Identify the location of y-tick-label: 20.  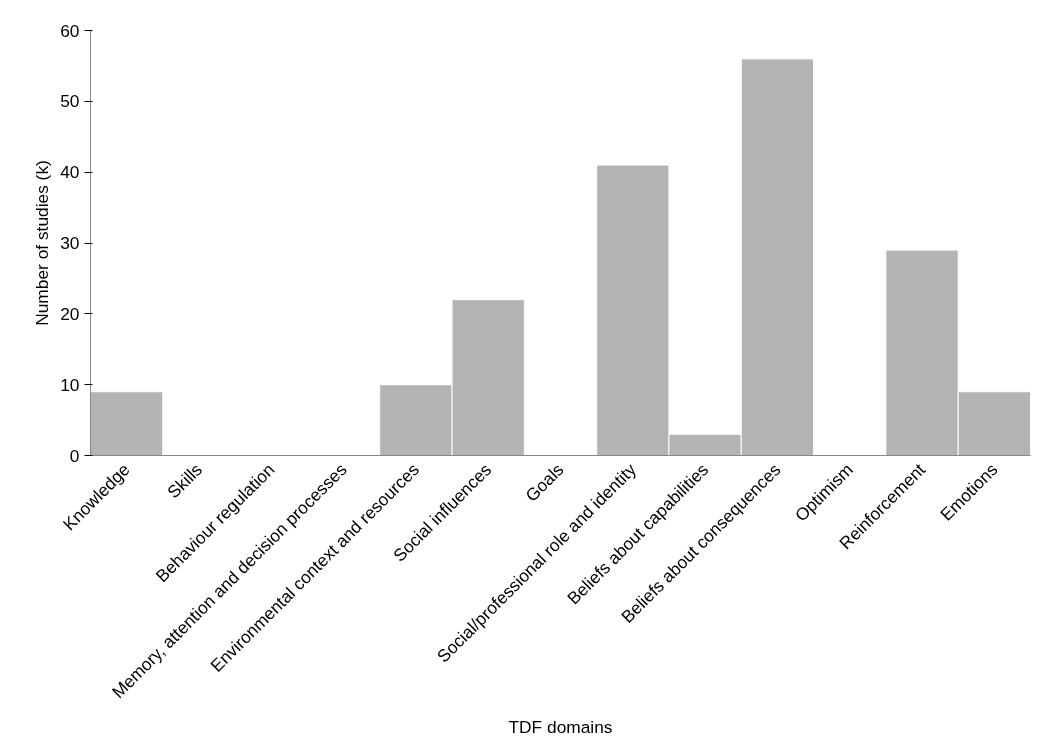
(70, 313).